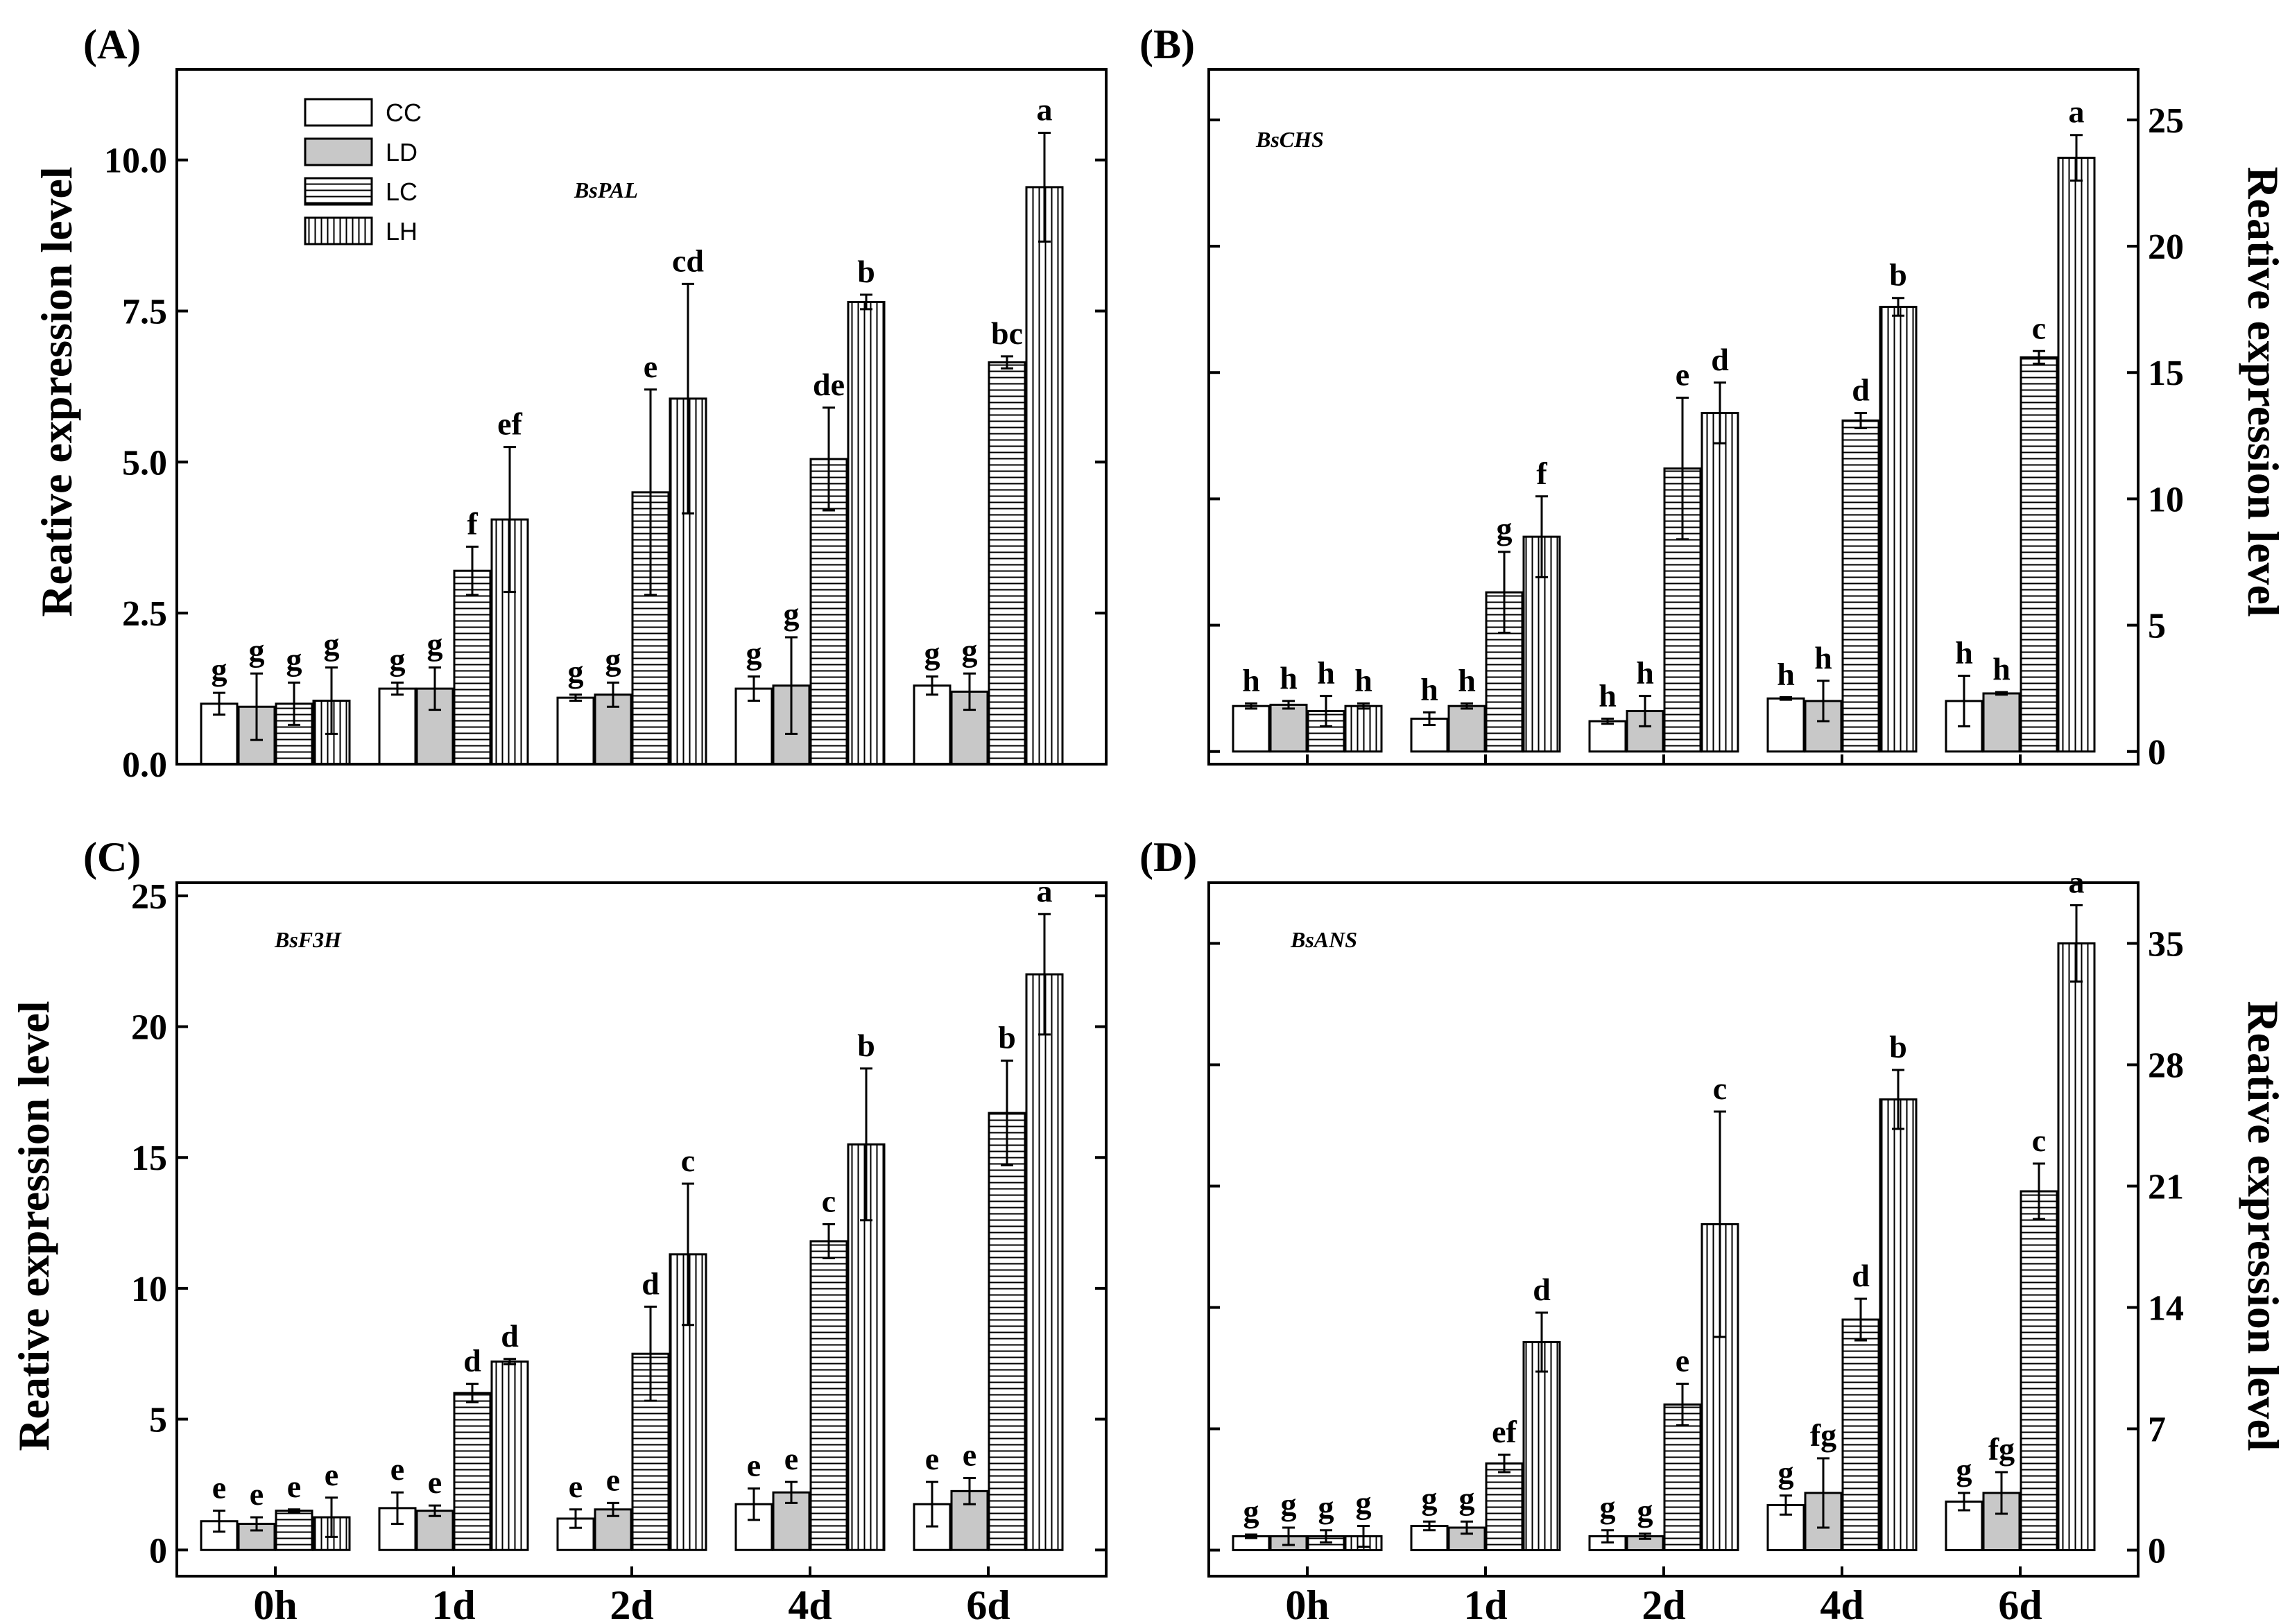  What do you see at coordinates (34, 1226) in the screenshot?
I see `panel-c-y-axis-label: Reative expression level` at bounding box center [34, 1226].